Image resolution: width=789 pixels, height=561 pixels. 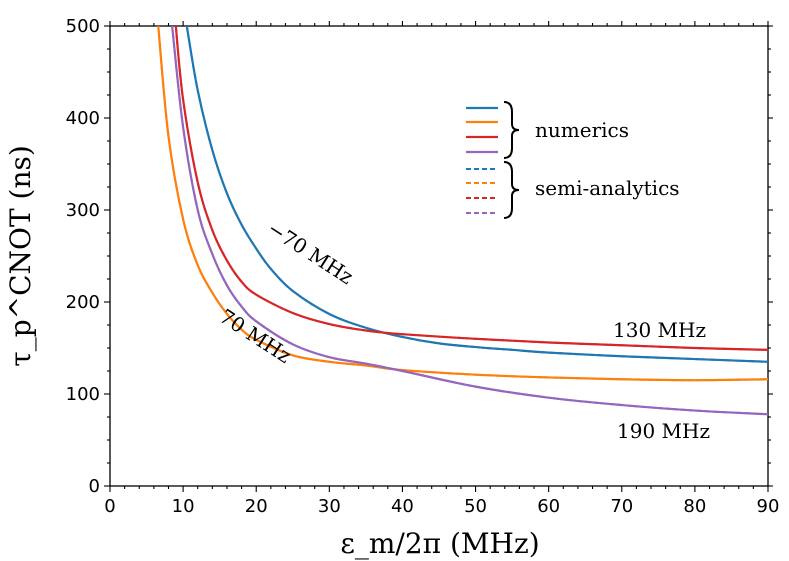 What do you see at coordinates (83, 26) in the screenshot?
I see `y-tick-label: 500` at bounding box center [83, 26].